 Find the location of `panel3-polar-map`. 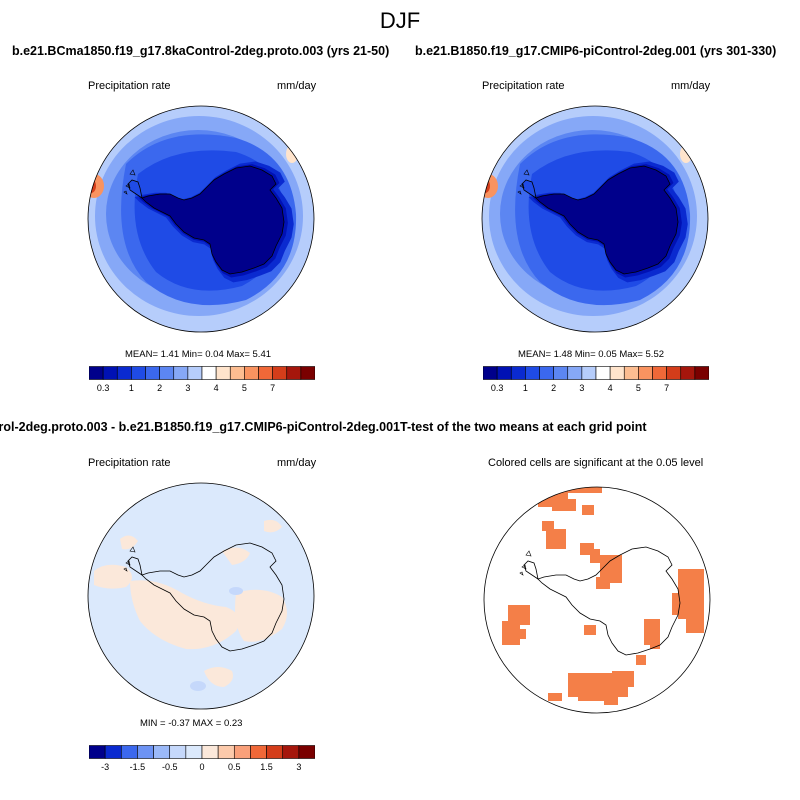

panel3-polar-map is located at coordinates (201, 596).